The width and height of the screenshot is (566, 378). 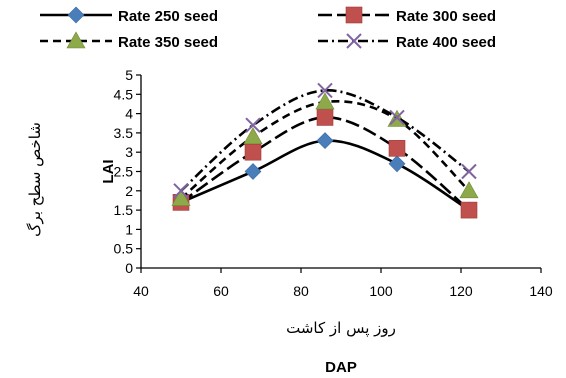 What do you see at coordinates (124, 94) in the screenshot?
I see `y-tick-label: 4.5` at bounding box center [124, 94].